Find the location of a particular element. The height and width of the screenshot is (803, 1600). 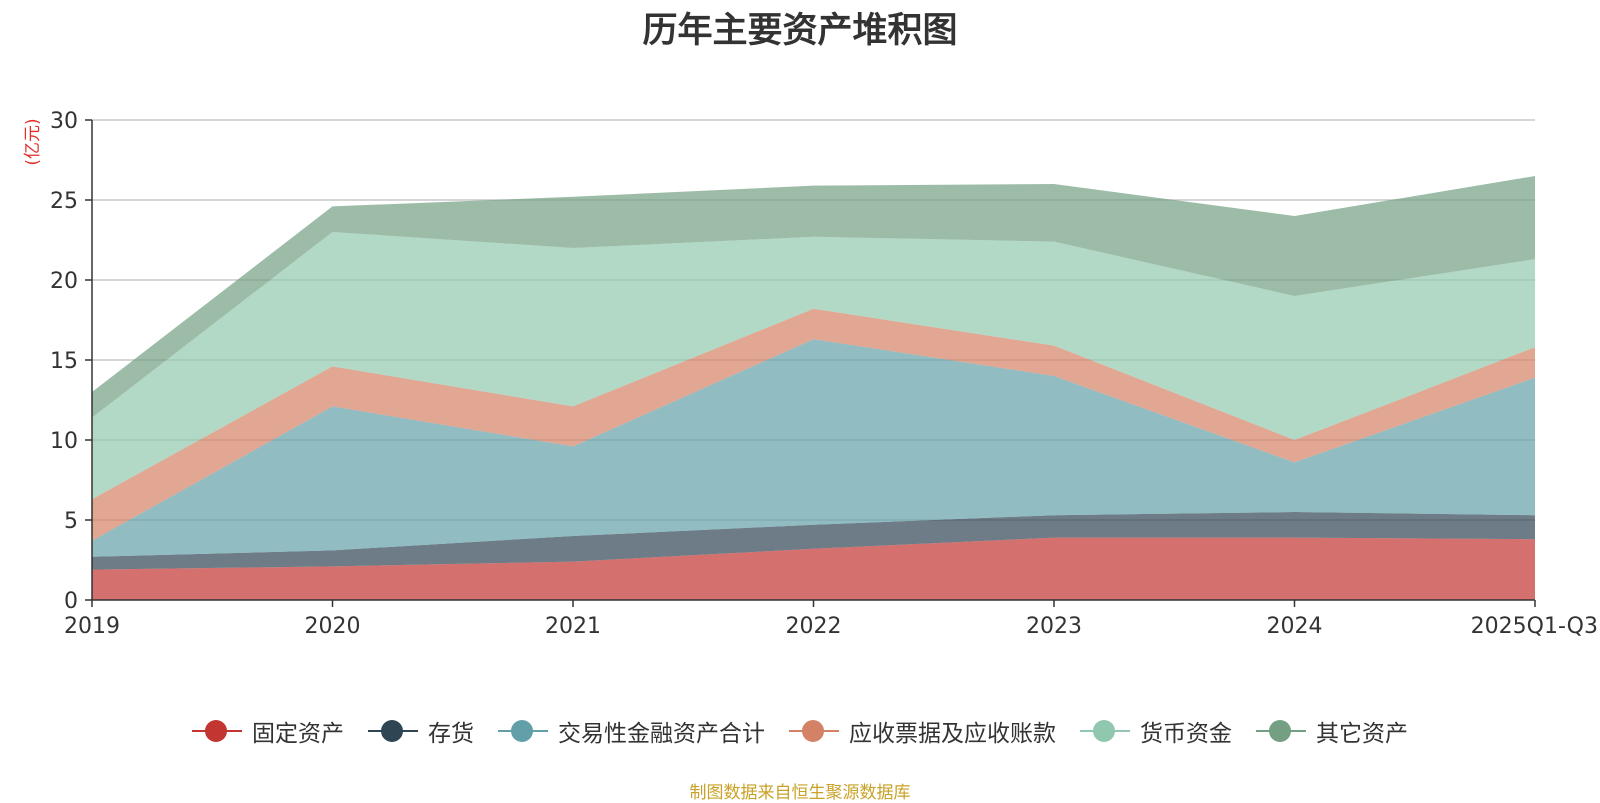

legend-item: 应收票据及应收账款 is located at coordinates (922, 731).